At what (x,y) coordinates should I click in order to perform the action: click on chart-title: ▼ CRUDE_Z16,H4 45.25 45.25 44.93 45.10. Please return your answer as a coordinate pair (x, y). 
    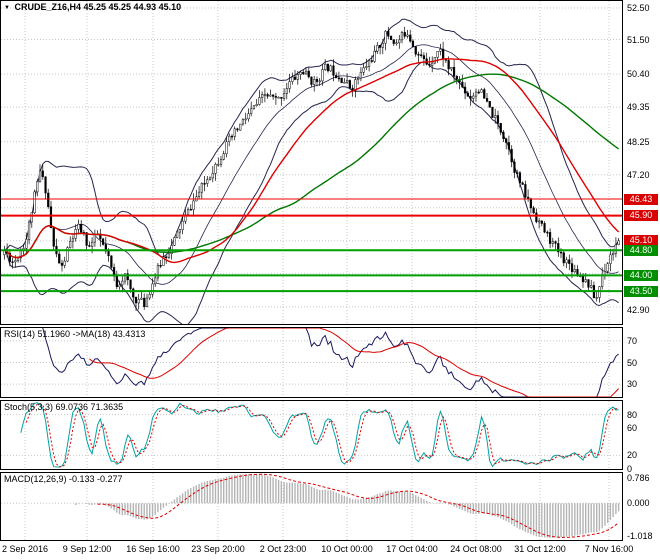
    Looking at the image, I should click on (92, 8).